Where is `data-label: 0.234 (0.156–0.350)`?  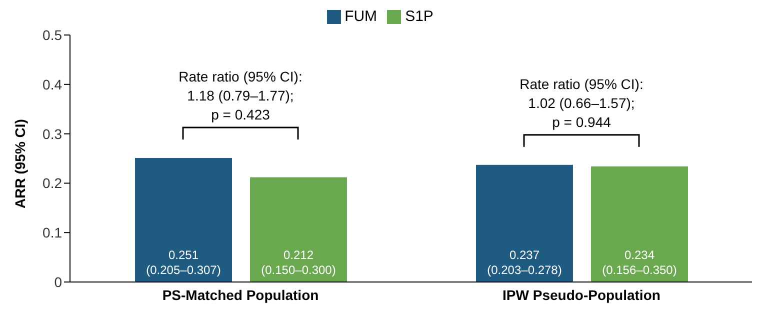
data-label: 0.234 (0.156–0.350) is located at coordinates (639, 262).